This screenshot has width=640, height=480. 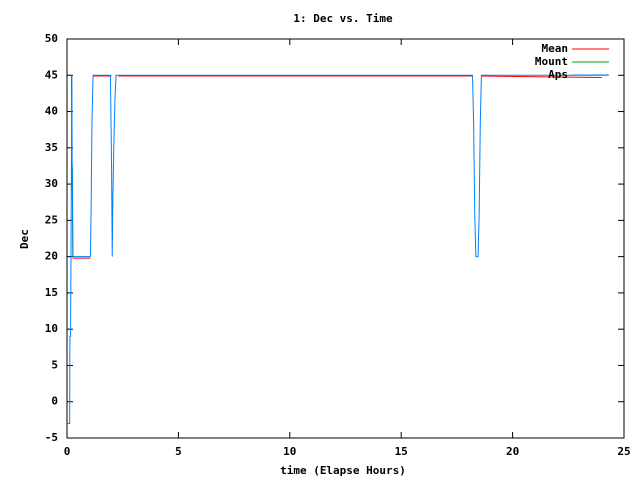 I want to click on y-tick-label: 35, so click(x=51, y=147).